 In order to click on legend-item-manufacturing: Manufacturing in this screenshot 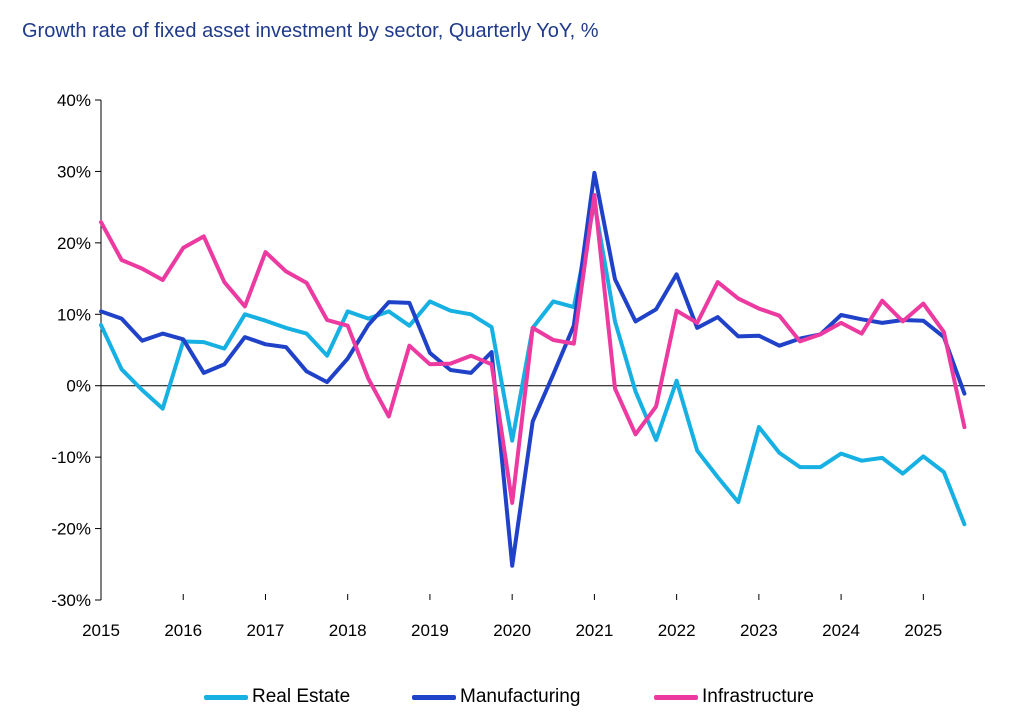, I will do `click(496, 697)`.